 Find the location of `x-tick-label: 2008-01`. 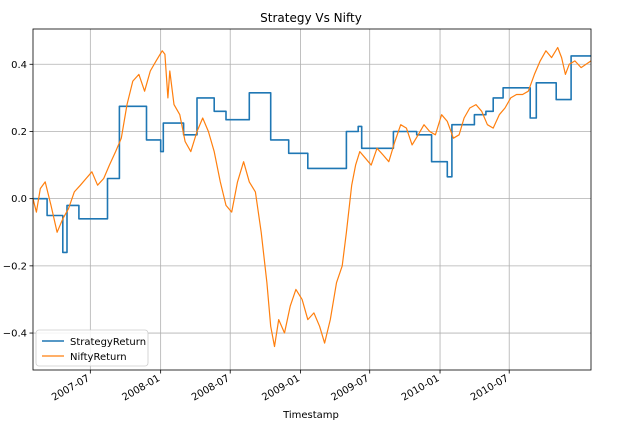

x-tick-label: 2008-01 is located at coordinates (141, 388).